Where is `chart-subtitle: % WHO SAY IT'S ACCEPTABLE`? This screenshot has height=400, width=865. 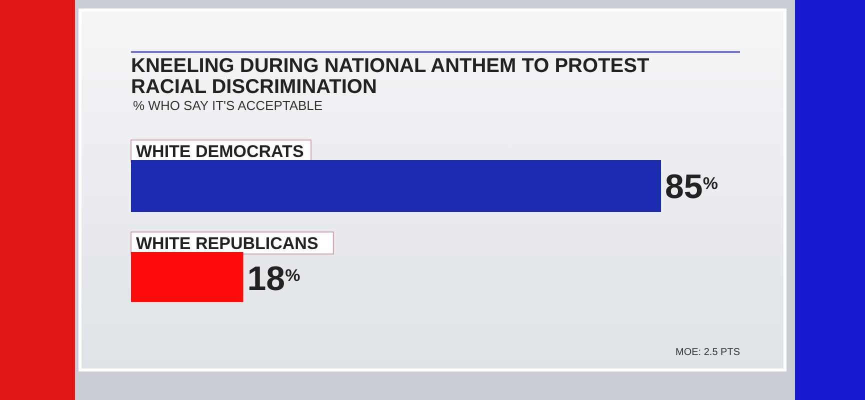
chart-subtitle: % WHO SAY IT'S ACCEPTABLE is located at coordinates (228, 105).